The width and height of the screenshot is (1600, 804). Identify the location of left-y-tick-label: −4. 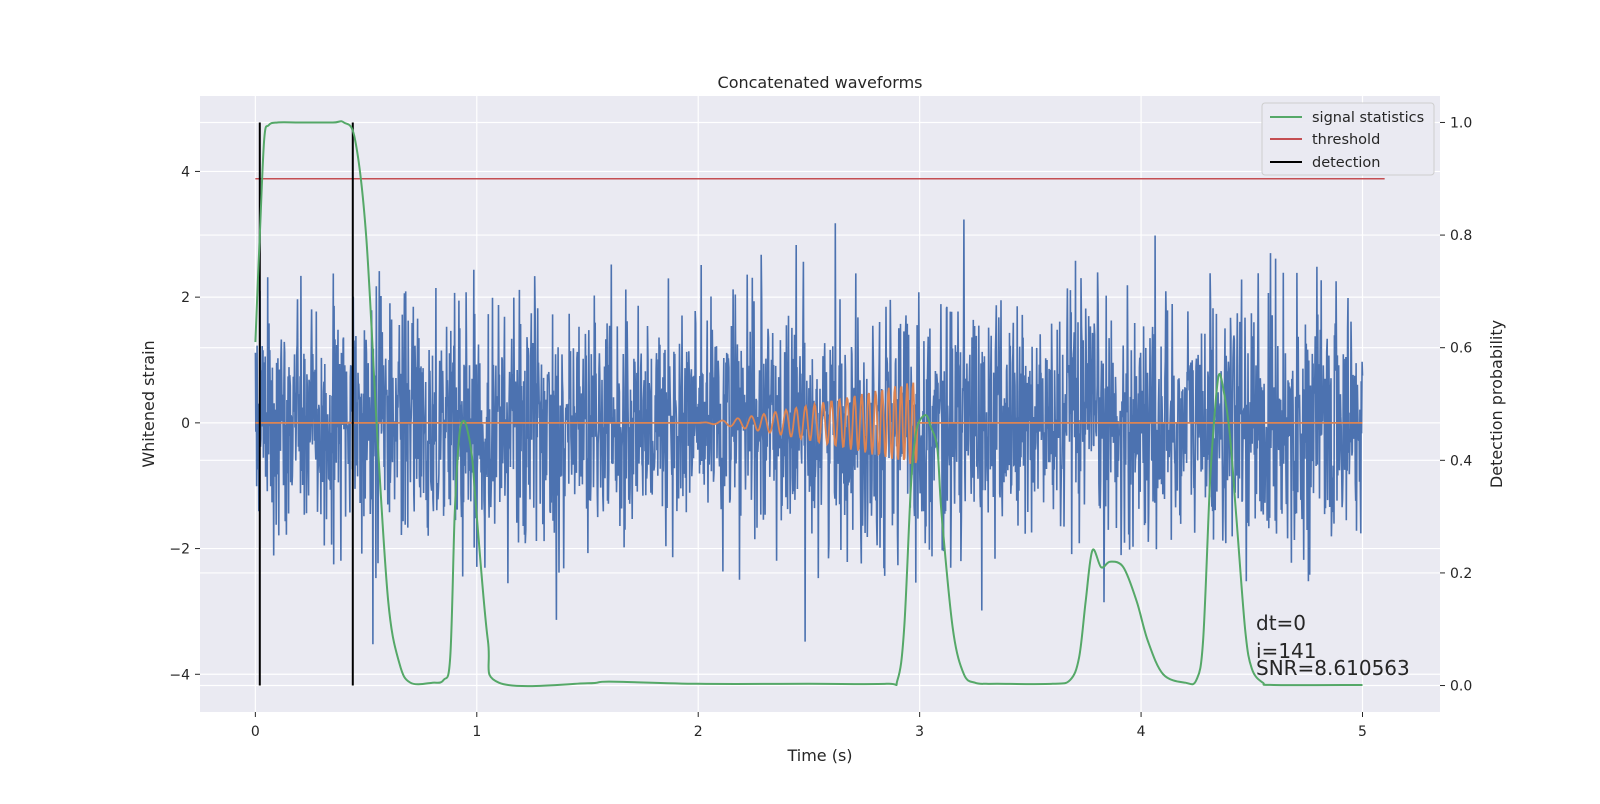
(179, 675).